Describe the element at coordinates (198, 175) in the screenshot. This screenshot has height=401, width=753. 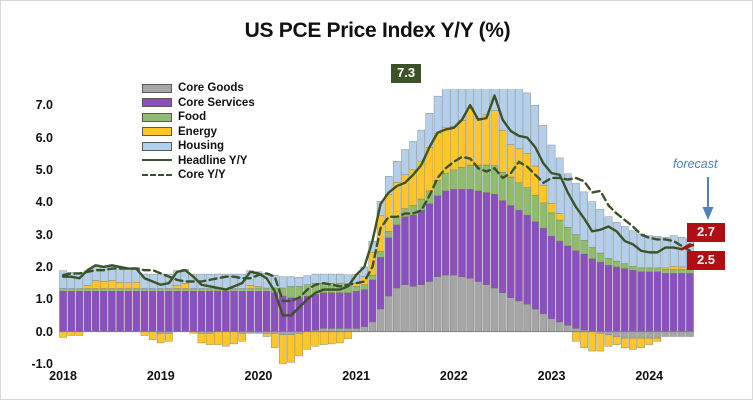
I see `legend-item: Core Y/Y` at that location.